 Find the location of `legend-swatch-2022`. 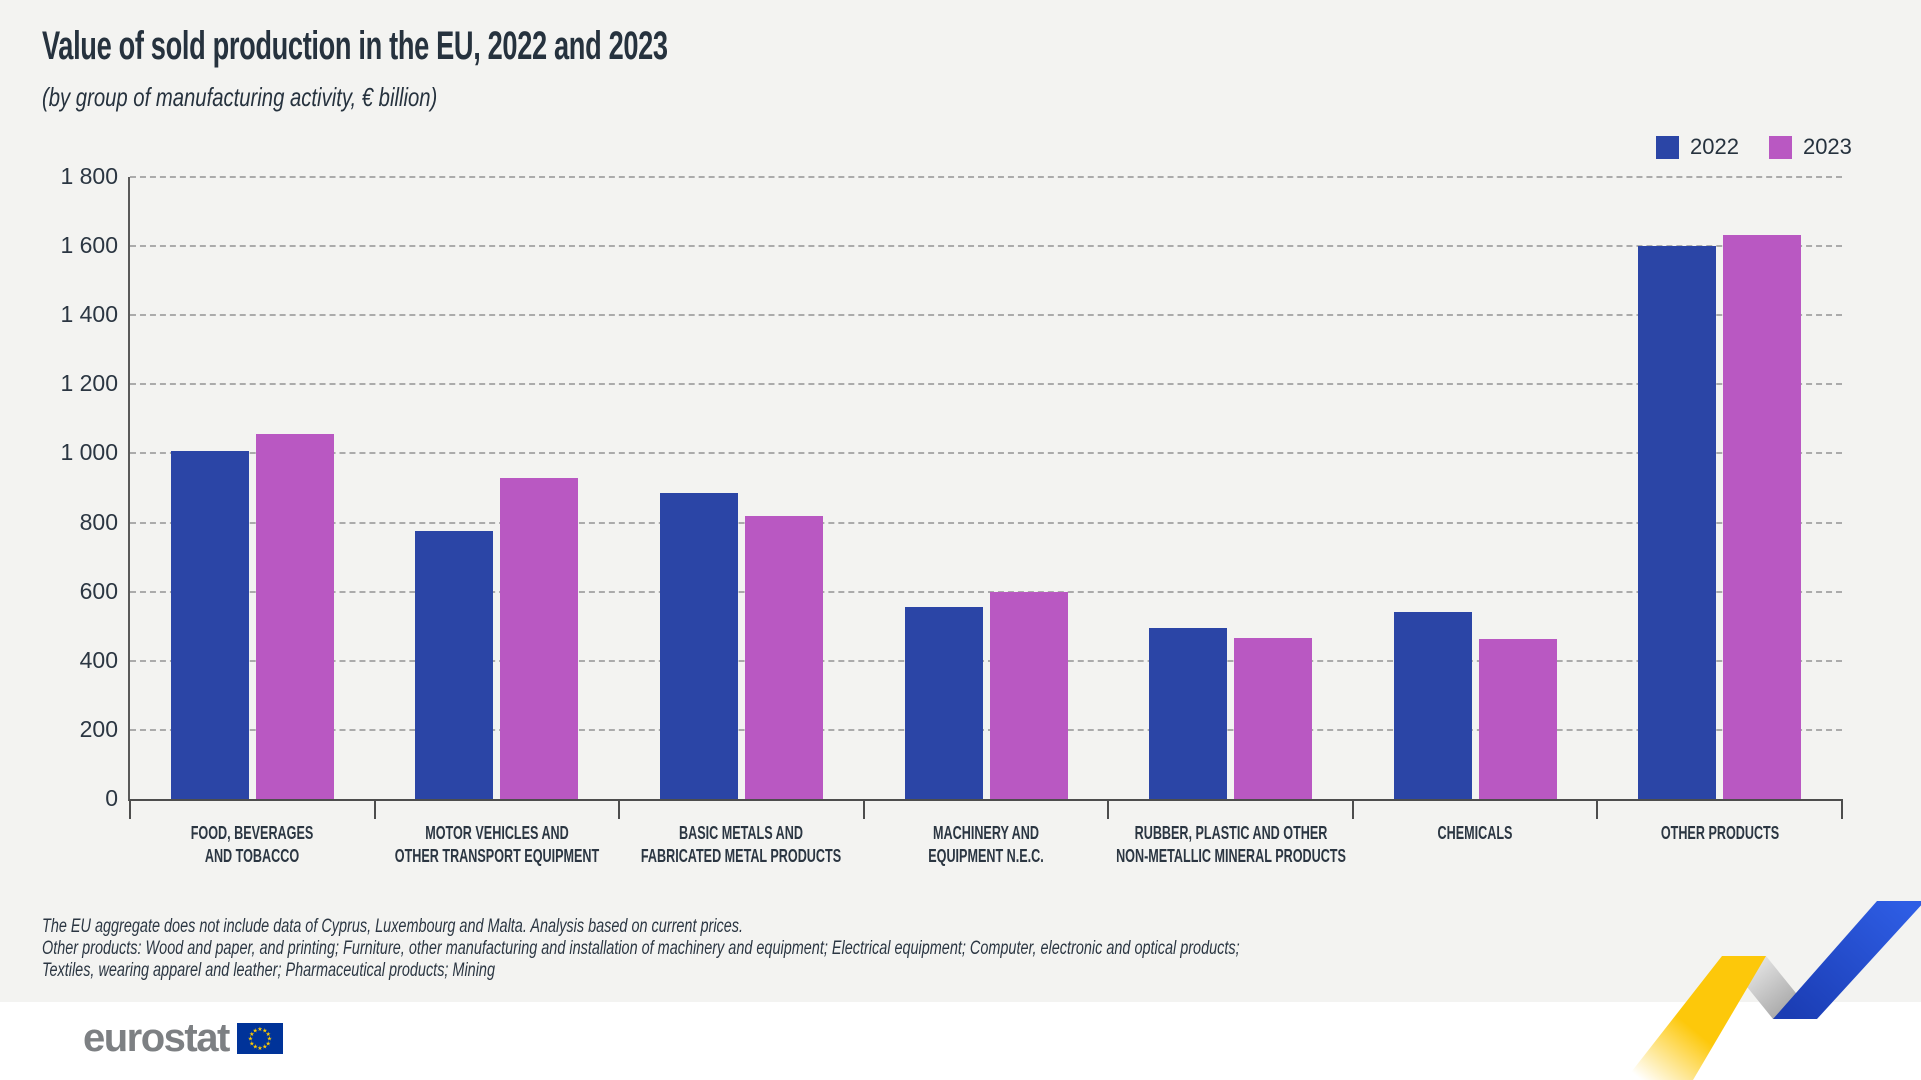

legend-swatch-2022 is located at coordinates (1667, 147).